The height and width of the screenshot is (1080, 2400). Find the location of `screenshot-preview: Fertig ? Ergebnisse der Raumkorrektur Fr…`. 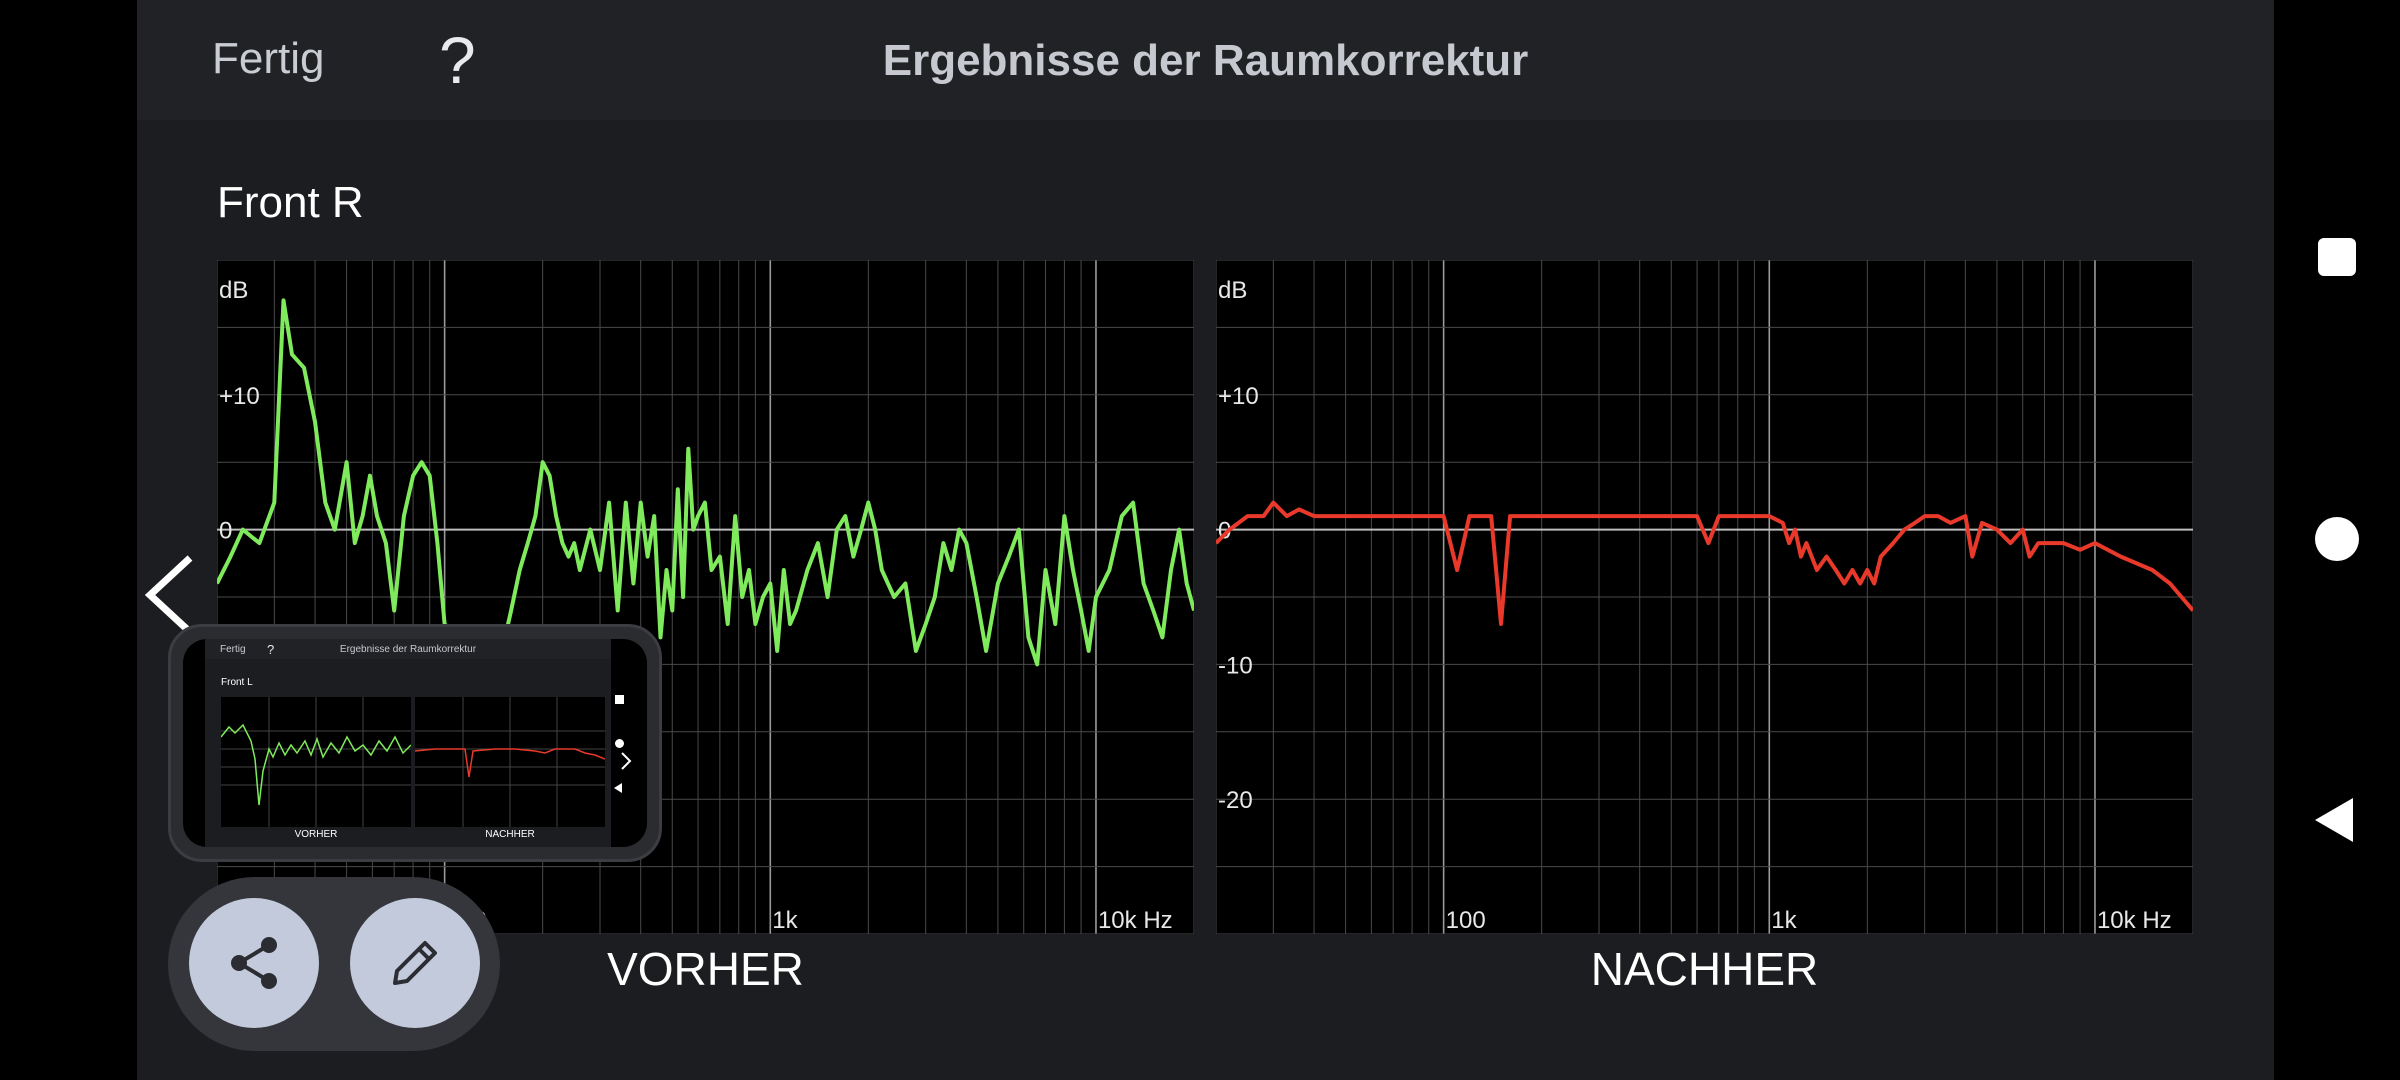

screenshot-preview: Fertig ? Ergebnisse der Raumkorrektur Fr… is located at coordinates (415, 743).